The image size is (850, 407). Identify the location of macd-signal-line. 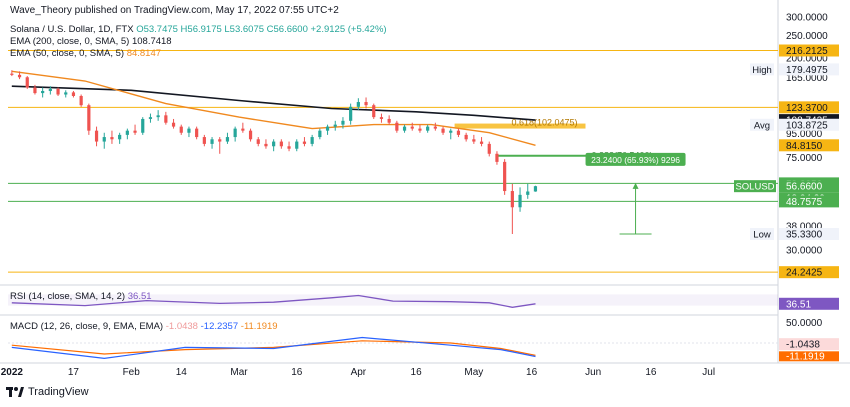
(273, 348).